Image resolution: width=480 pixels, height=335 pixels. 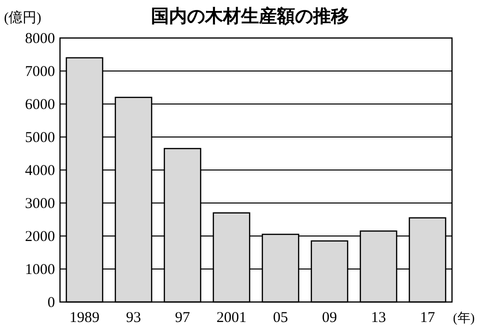 What do you see at coordinates (40, 105) in the screenshot?
I see `y-tick-label: 6000` at bounding box center [40, 105].